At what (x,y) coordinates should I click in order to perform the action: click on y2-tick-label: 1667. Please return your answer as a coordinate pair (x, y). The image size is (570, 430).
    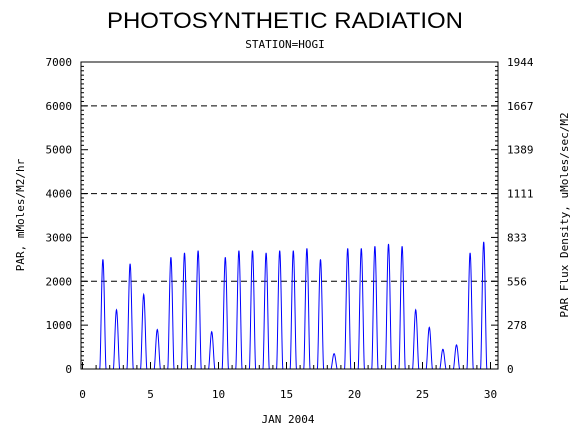
    Looking at the image, I should click on (520, 106).